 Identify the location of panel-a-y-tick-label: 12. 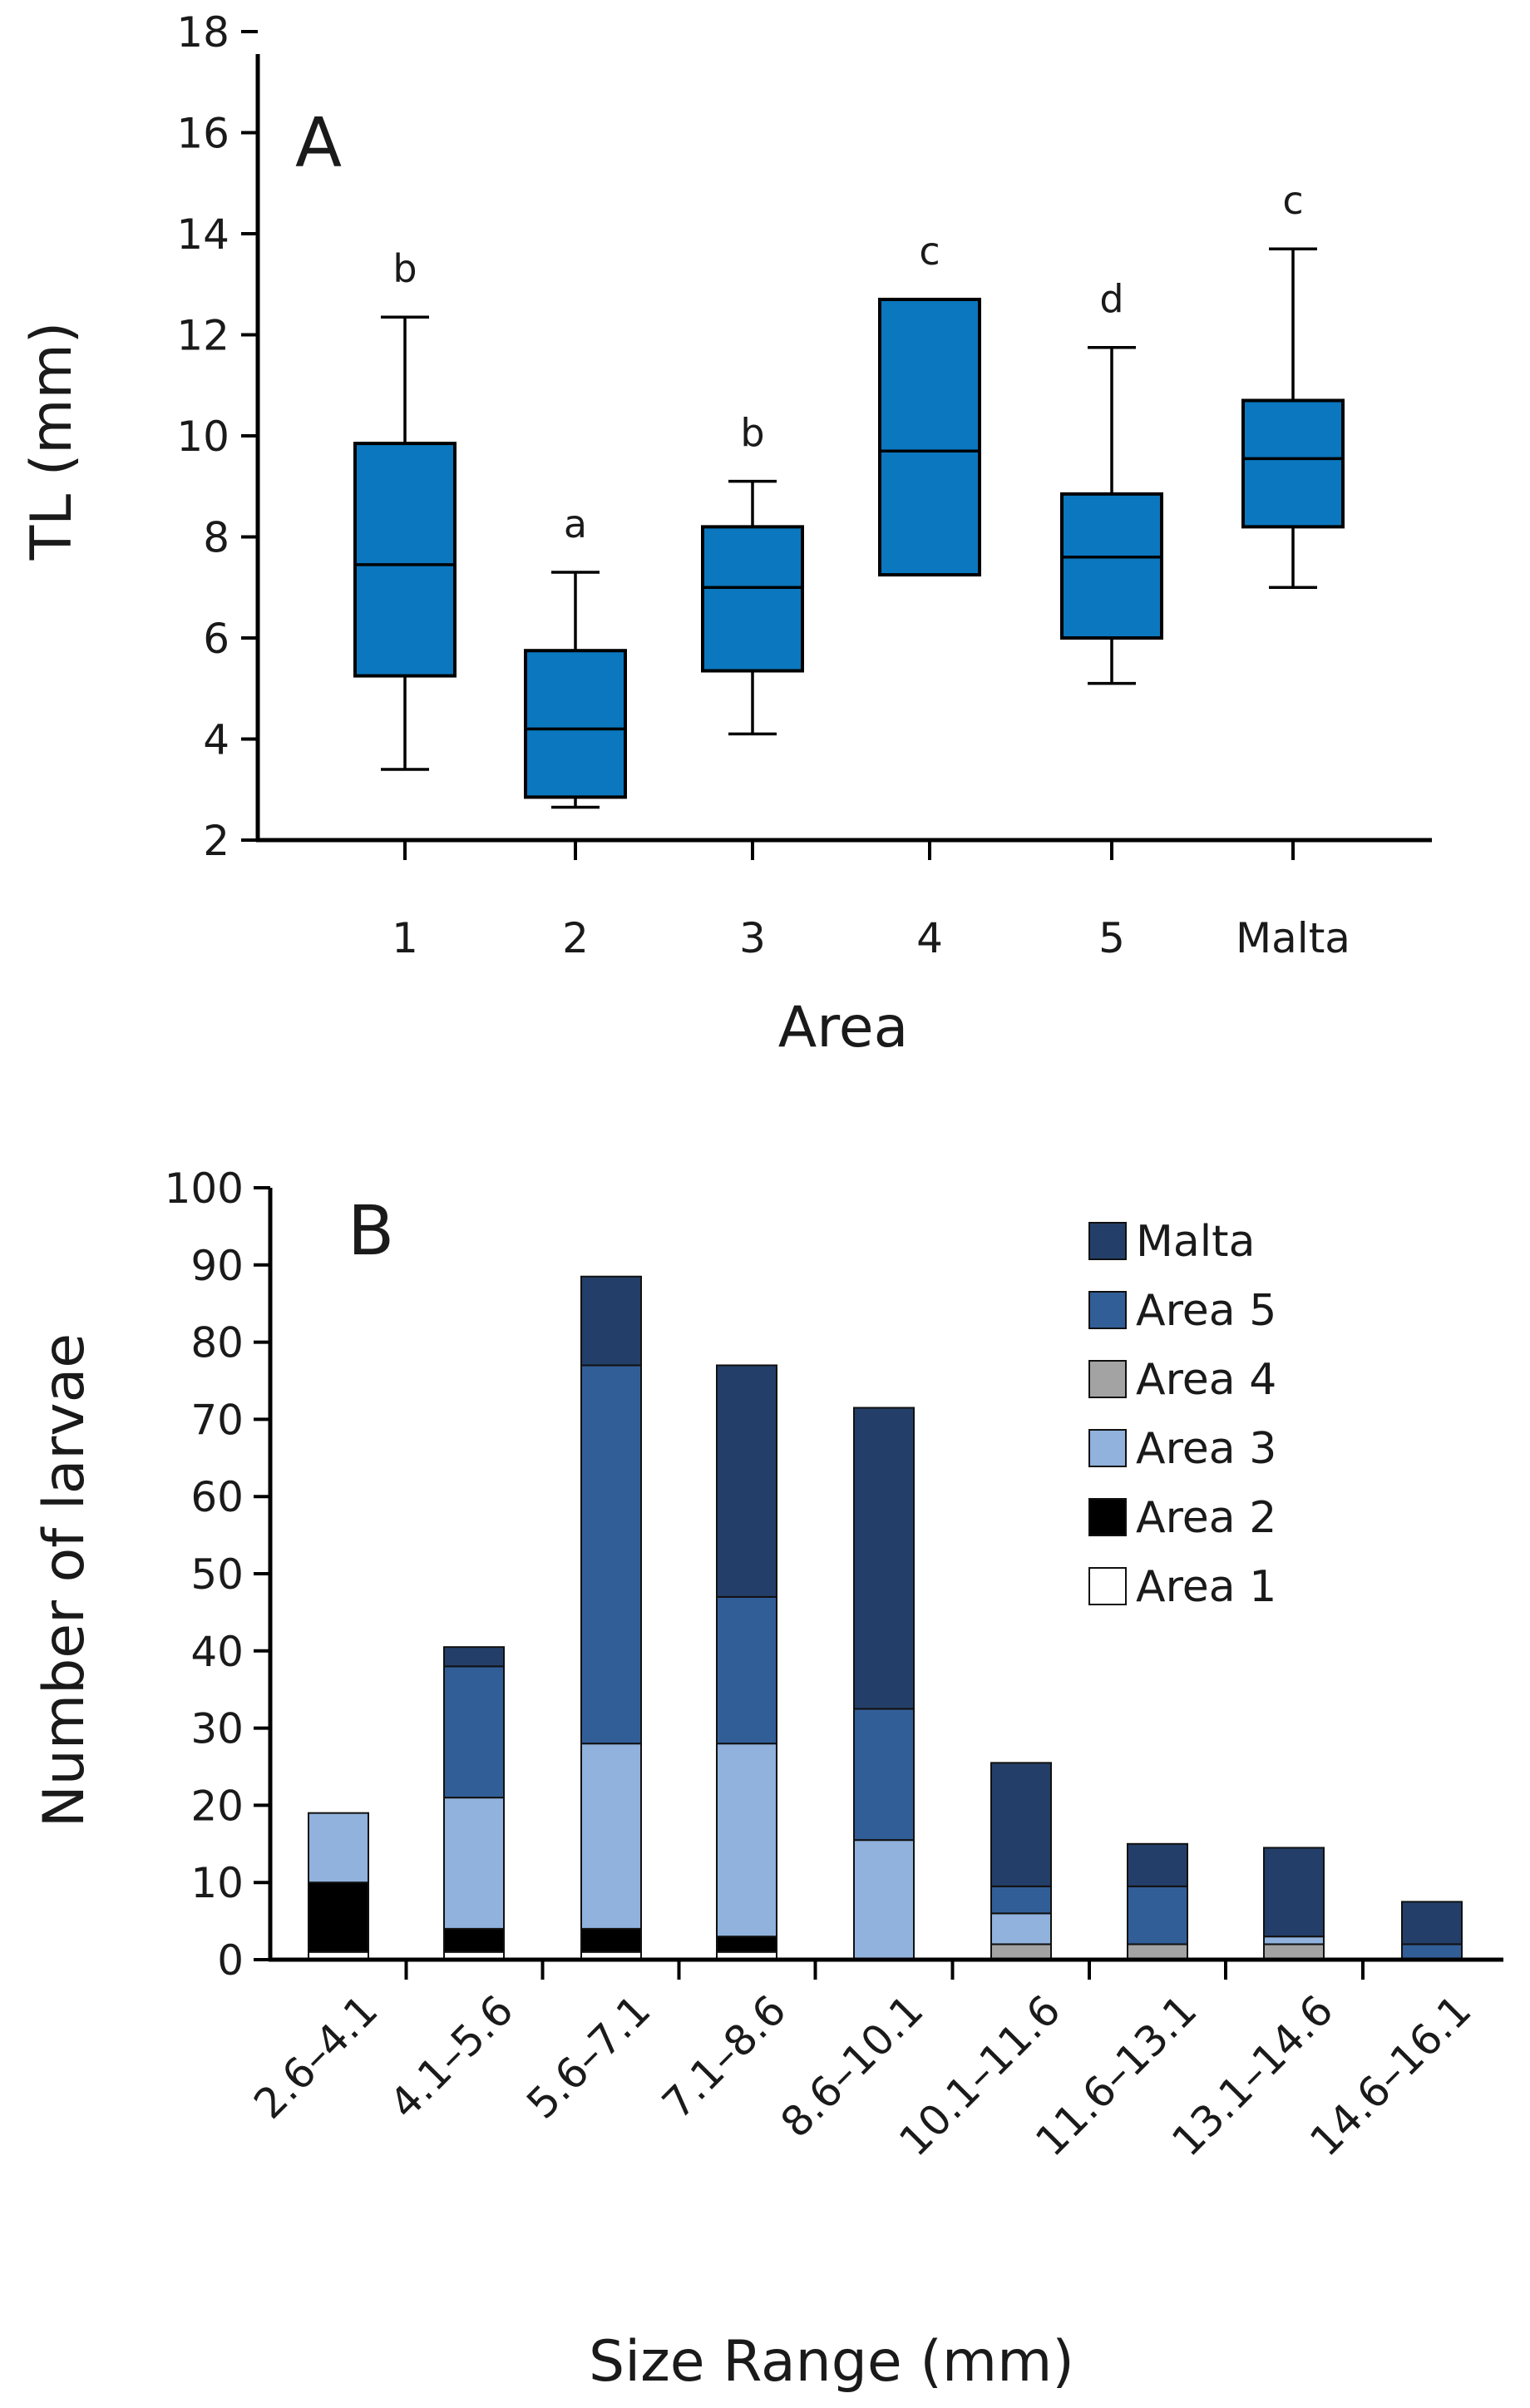
(203, 336).